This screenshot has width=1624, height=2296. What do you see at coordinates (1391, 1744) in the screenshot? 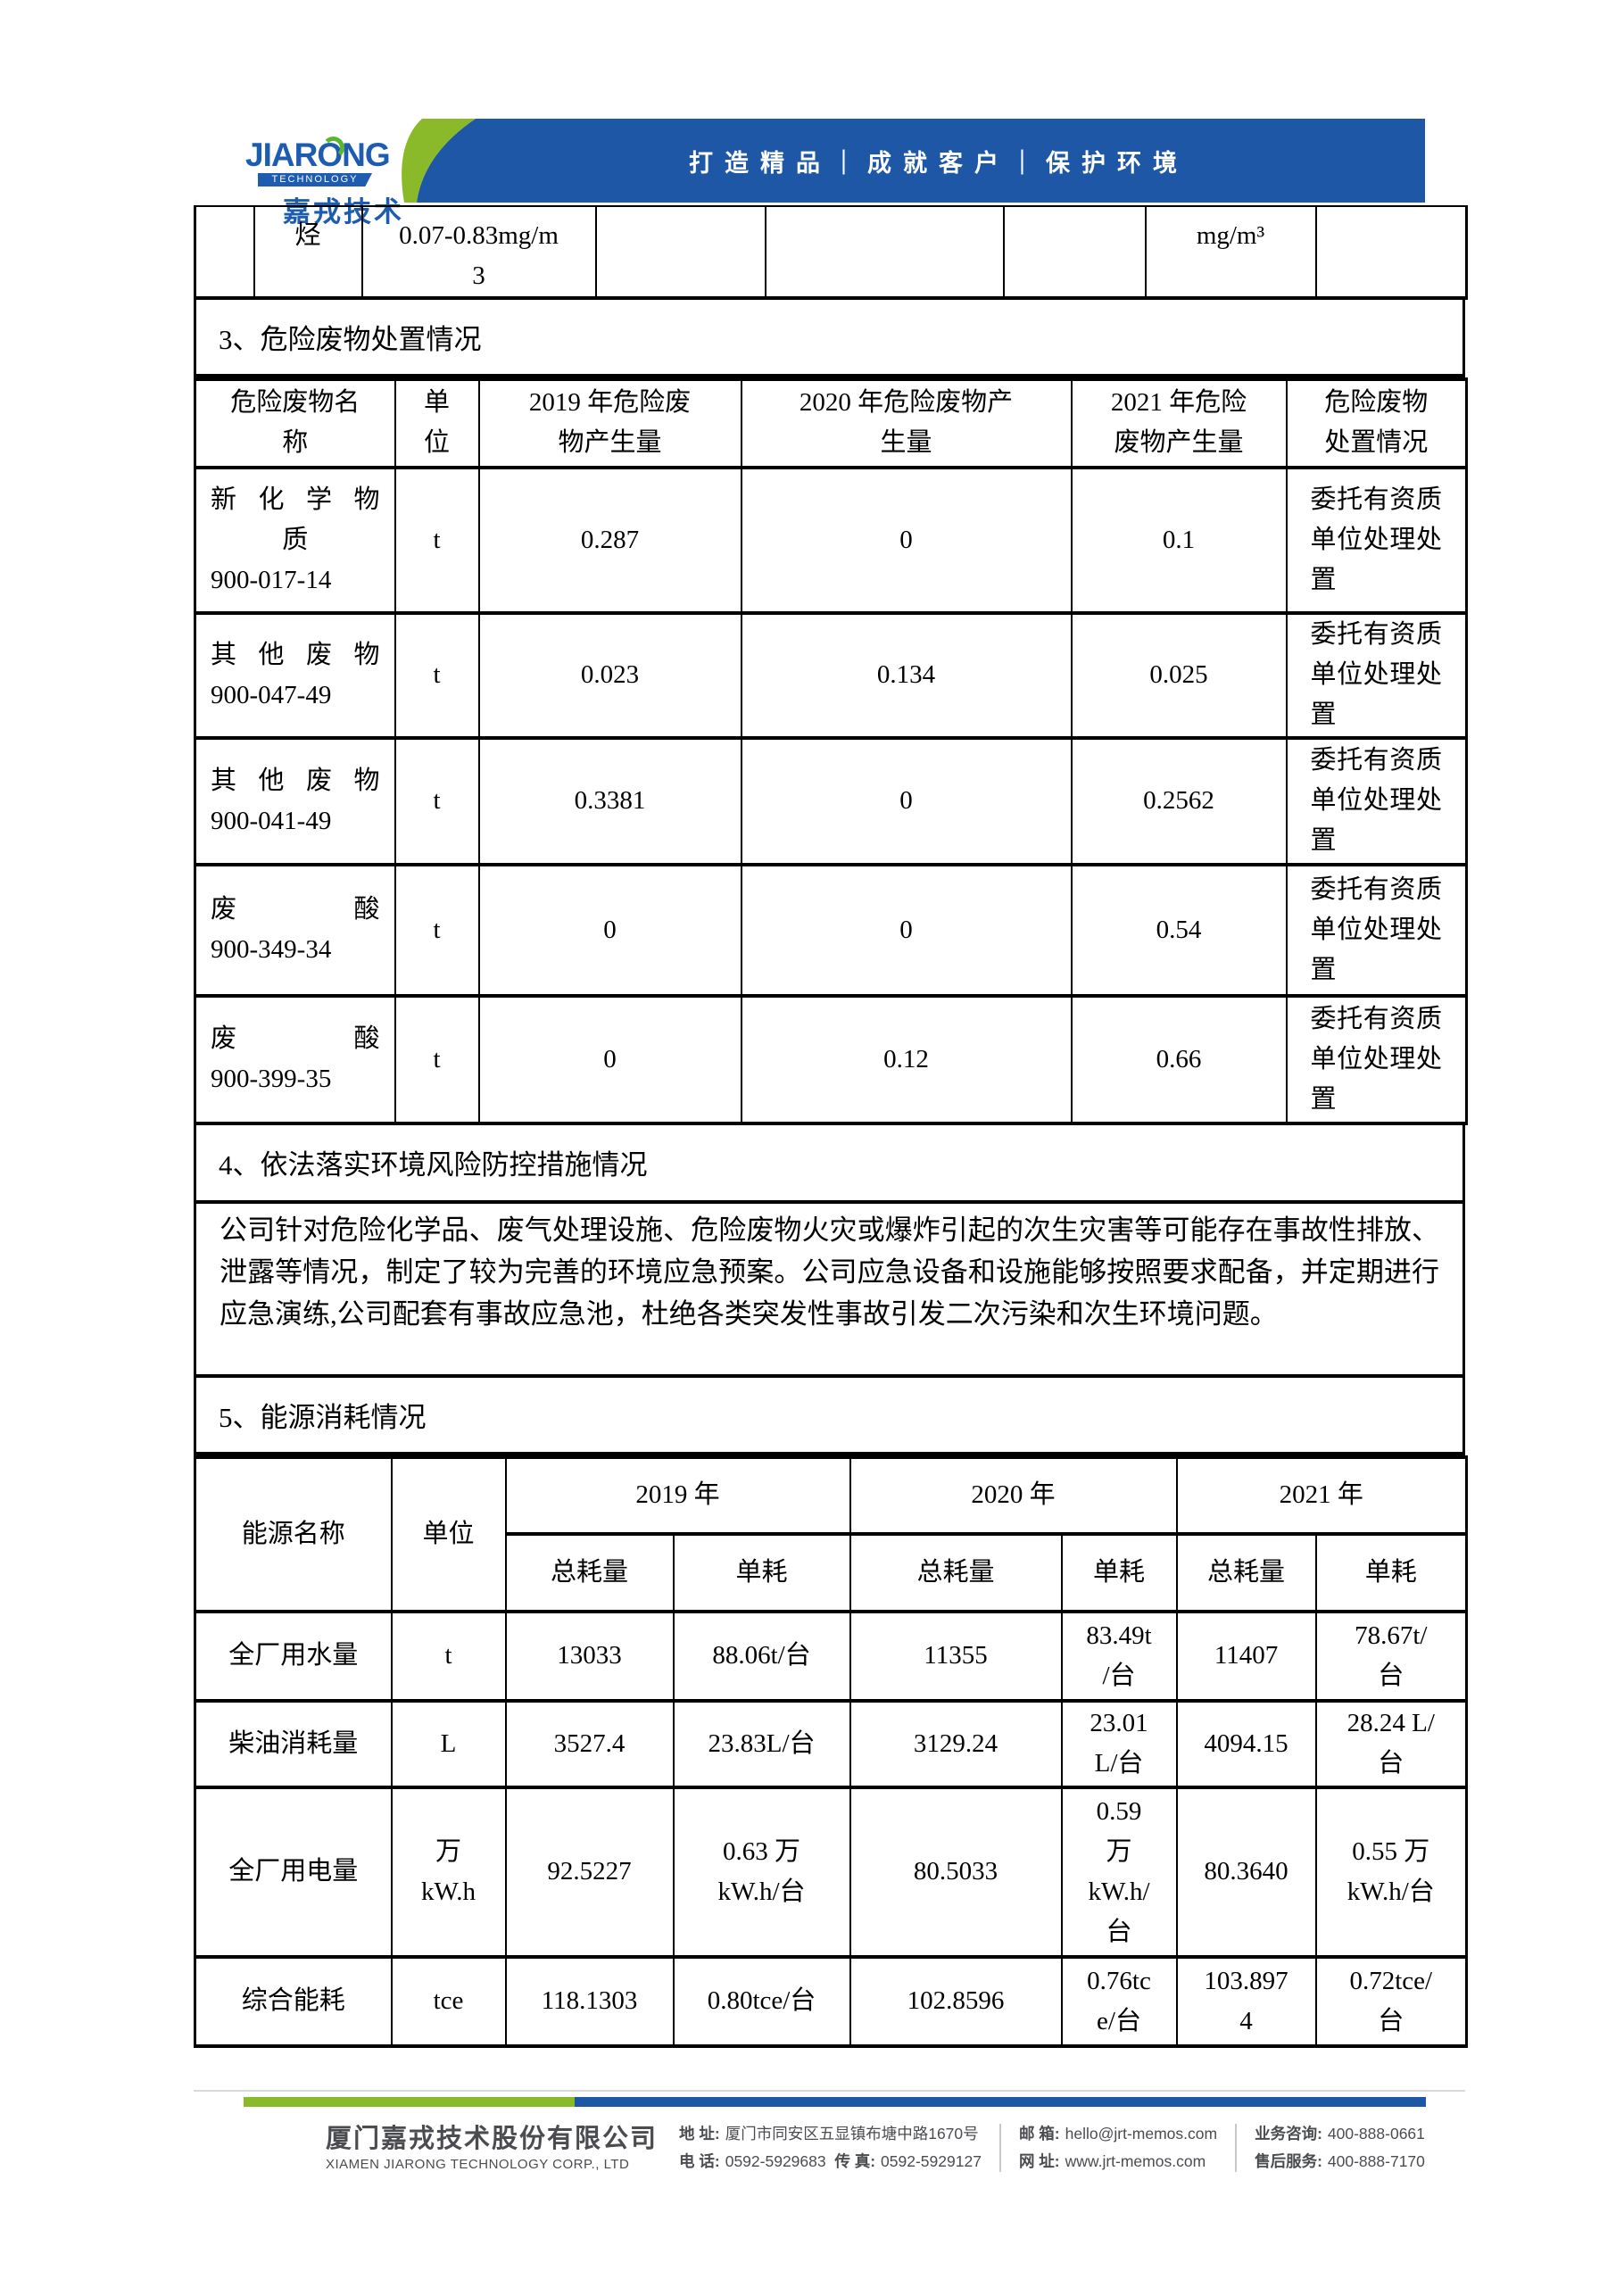
I see `cell-per-2021: 28.24 L/ 台` at bounding box center [1391, 1744].